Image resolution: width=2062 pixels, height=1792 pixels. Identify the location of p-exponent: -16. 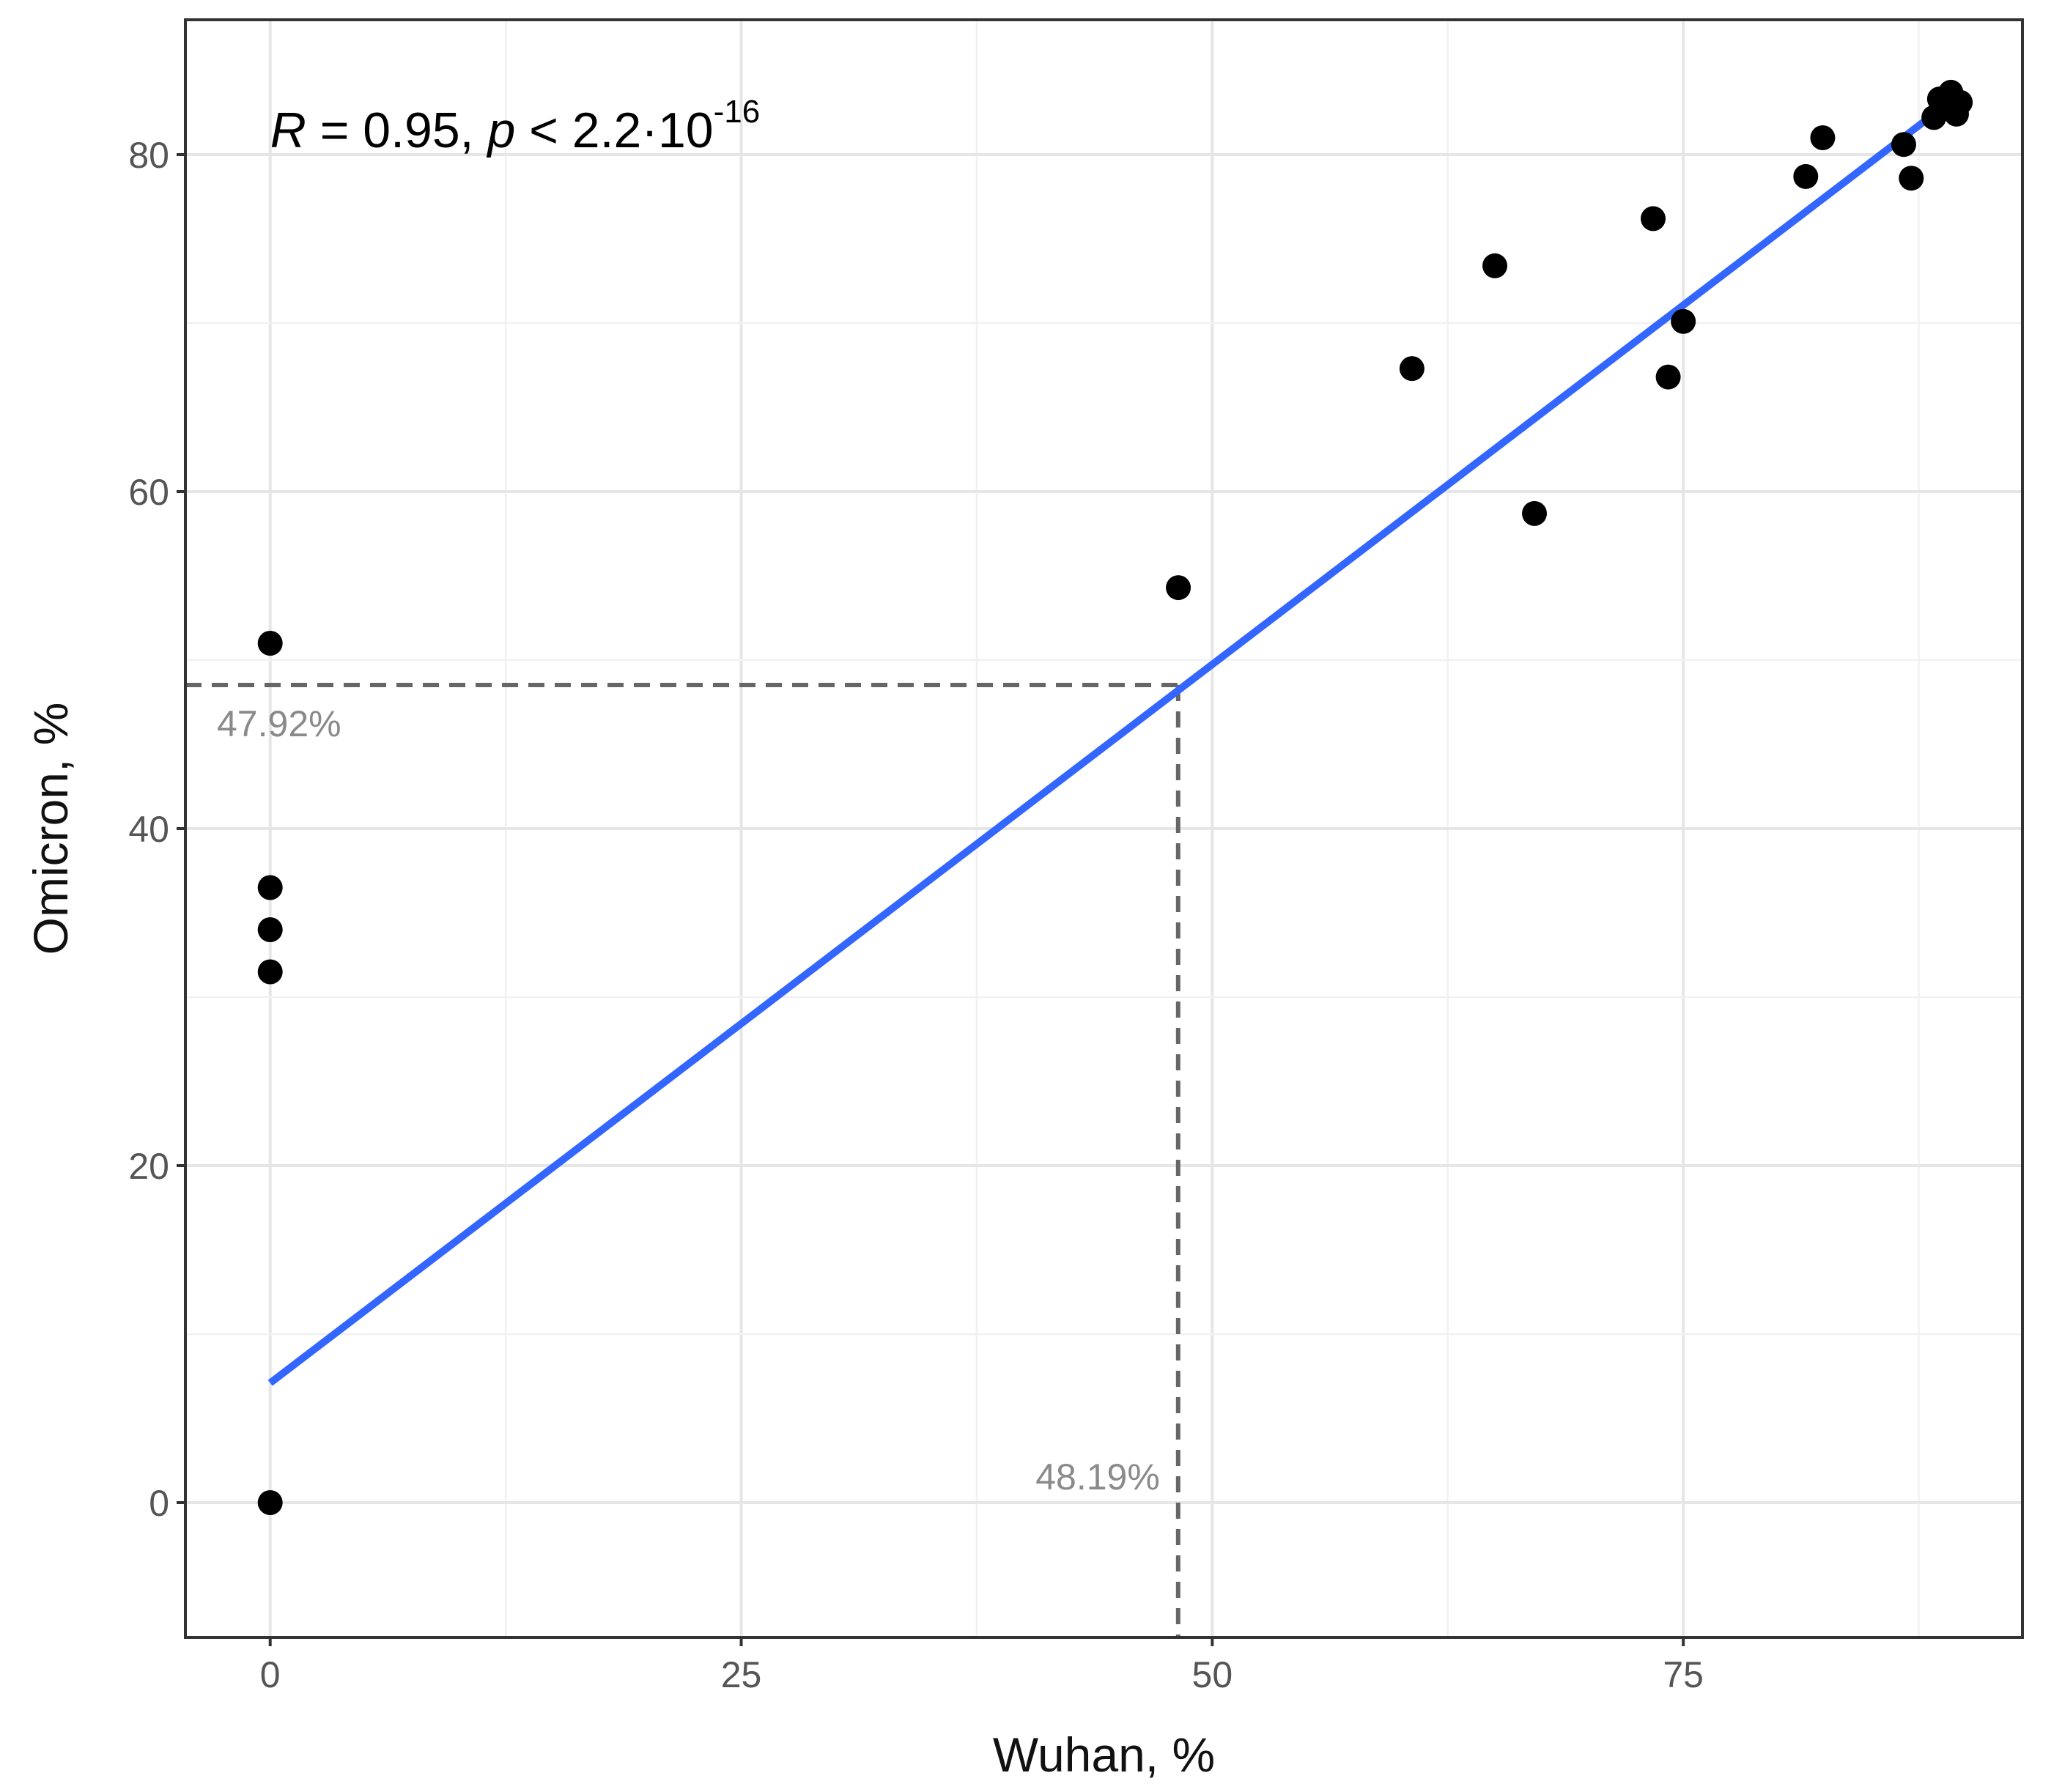
(737, 112).